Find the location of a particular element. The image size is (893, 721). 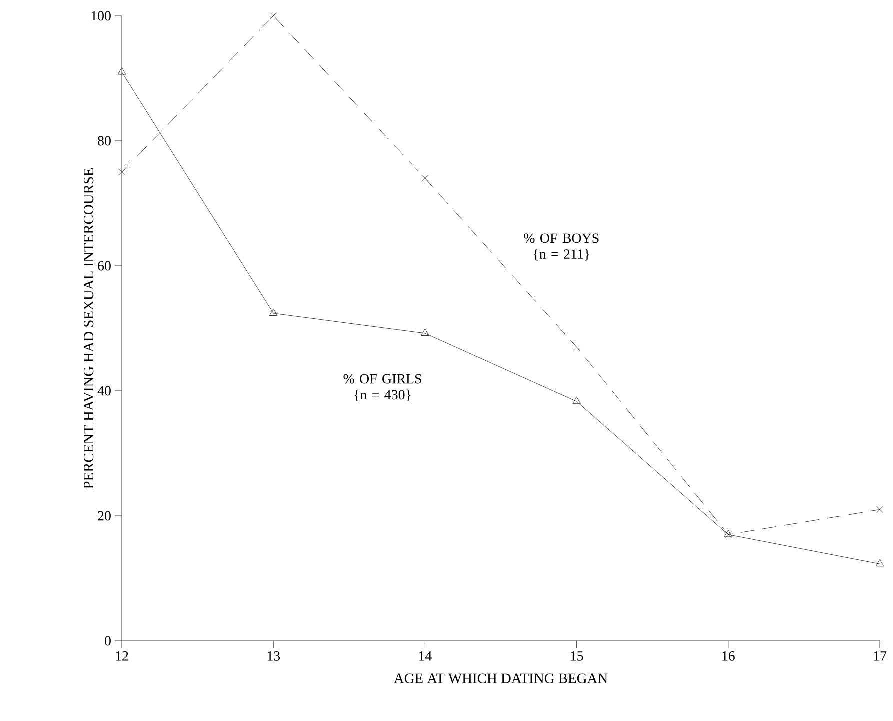

y-tick-label: 60 is located at coordinates (104, 266).